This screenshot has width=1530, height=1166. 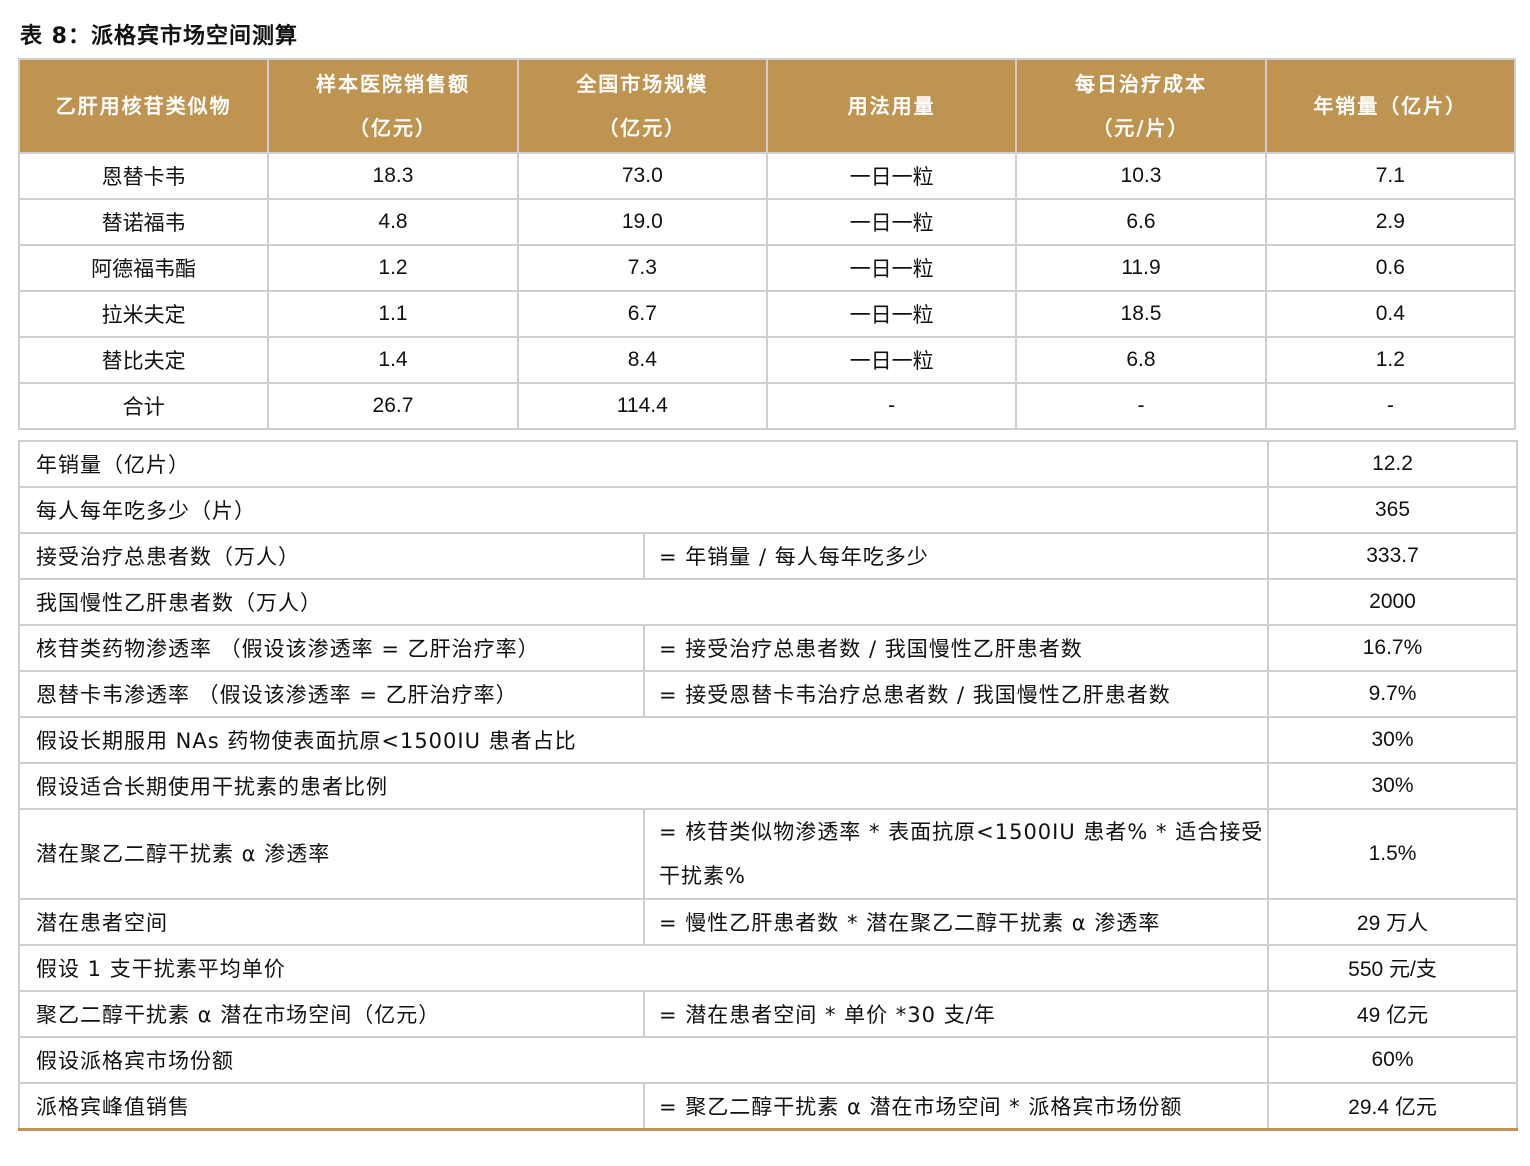 What do you see at coordinates (1392, 922) in the screenshot?
I see `calc-value: 29 万人` at bounding box center [1392, 922].